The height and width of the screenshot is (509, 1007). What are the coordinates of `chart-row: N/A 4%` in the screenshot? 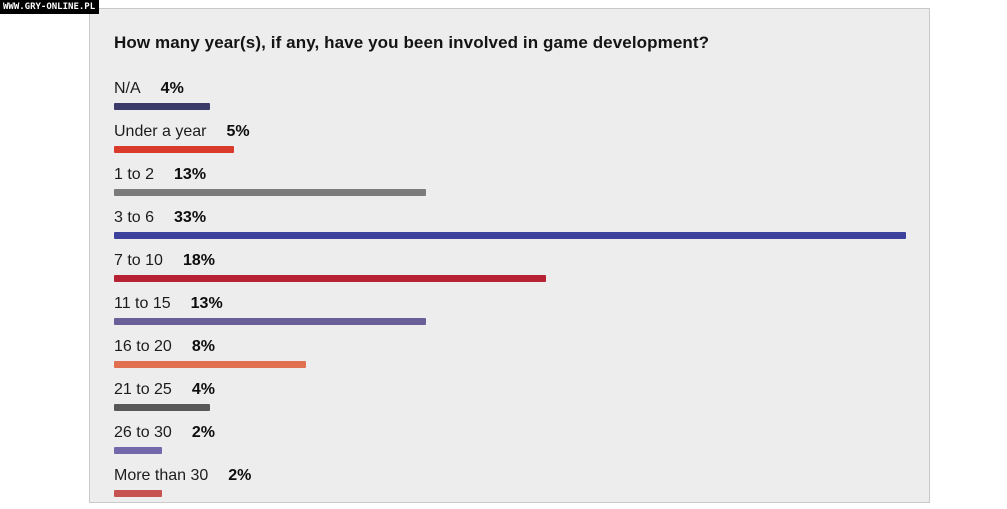 It's located at (521, 95).